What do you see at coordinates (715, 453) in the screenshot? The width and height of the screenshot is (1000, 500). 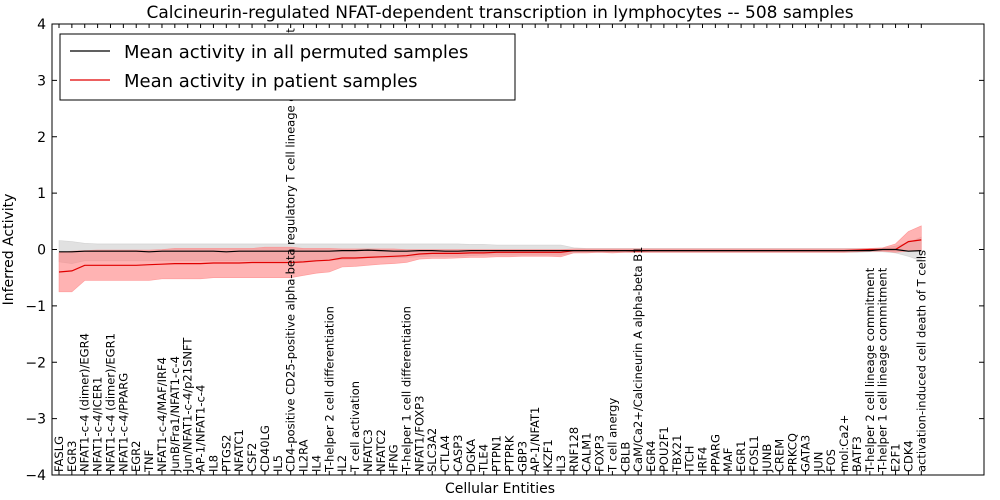 I see `x-category-label: PPARG` at bounding box center [715, 453].